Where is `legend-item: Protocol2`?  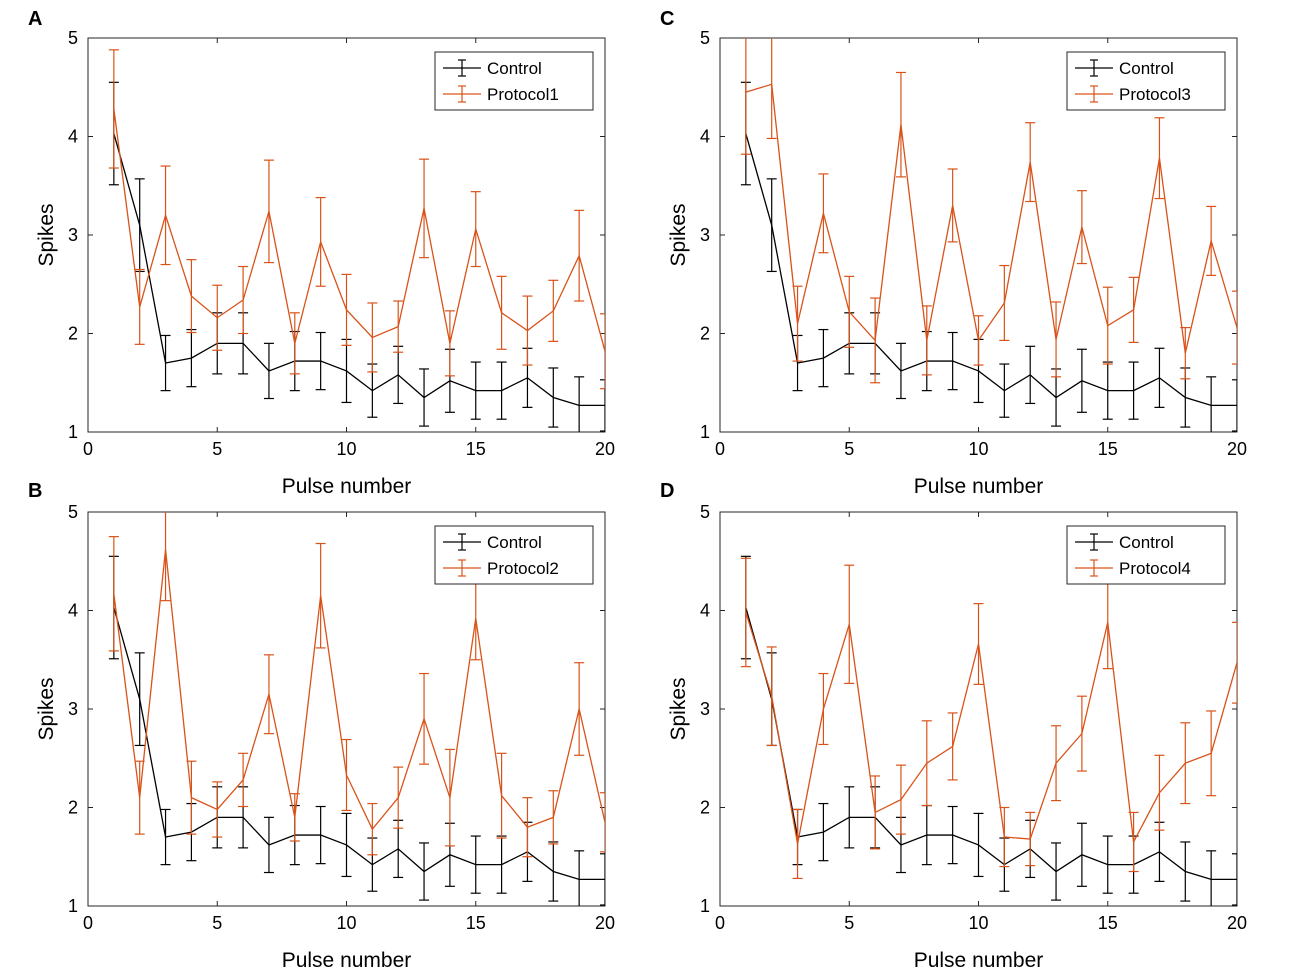 legend-item: Protocol2 is located at coordinates (501, 568).